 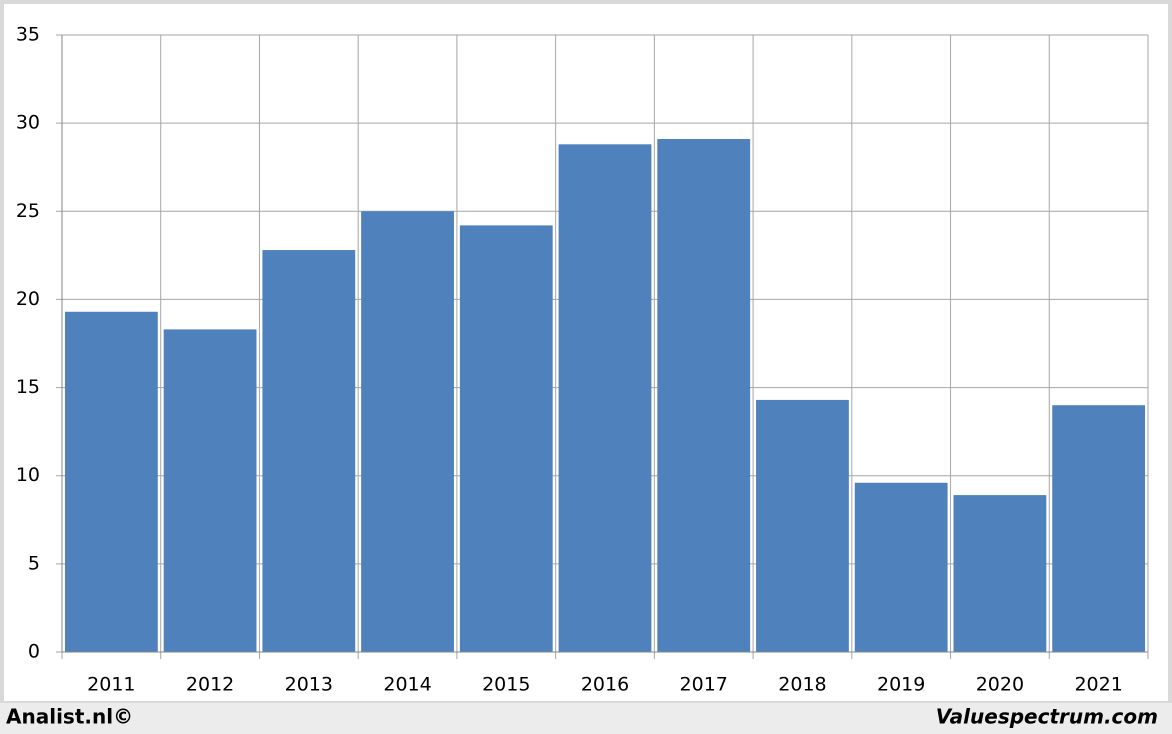 What do you see at coordinates (1047, 717) in the screenshot?
I see `footer-right: Valuespectrum.com` at bounding box center [1047, 717].